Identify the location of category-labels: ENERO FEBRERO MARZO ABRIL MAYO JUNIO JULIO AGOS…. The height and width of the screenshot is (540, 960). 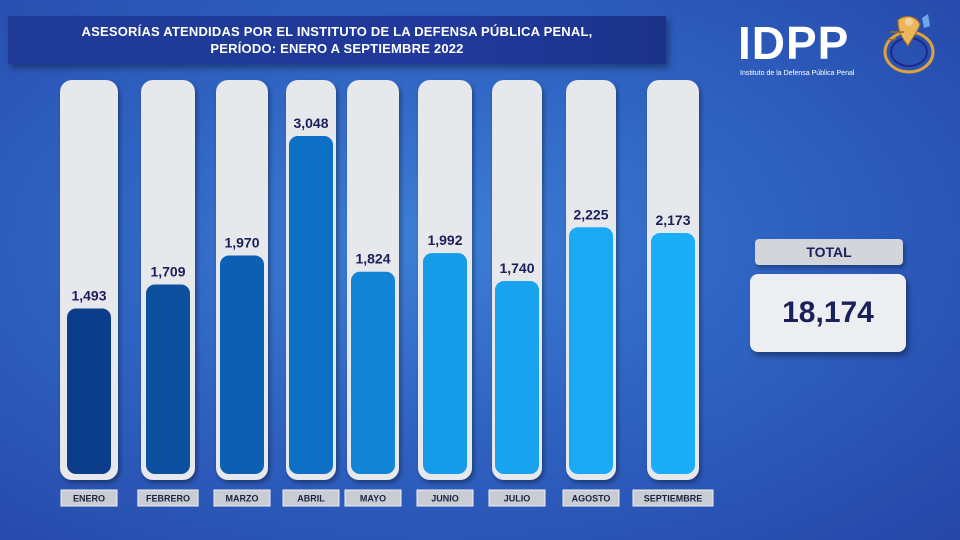
(387, 498).